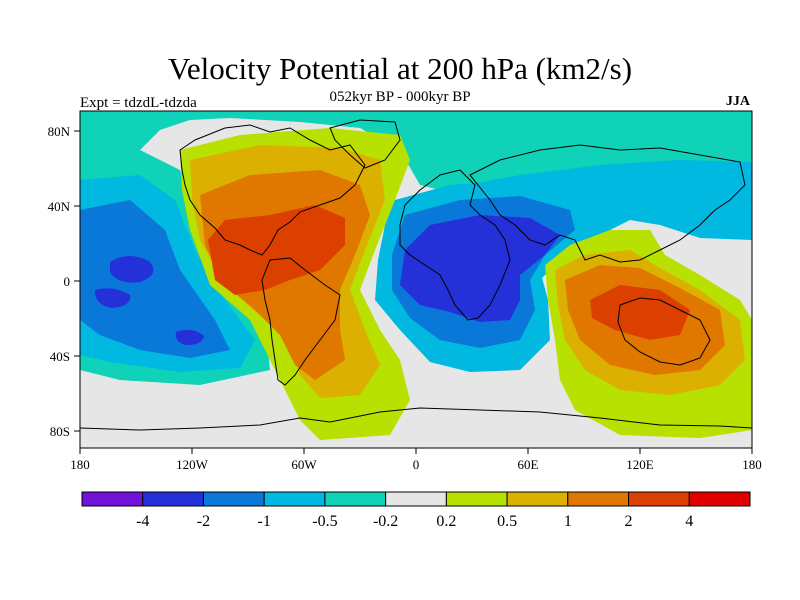 The height and width of the screenshot is (600, 800). What do you see at coordinates (301, 321) in the screenshot?
I see `coast-south-america` at bounding box center [301, 321].